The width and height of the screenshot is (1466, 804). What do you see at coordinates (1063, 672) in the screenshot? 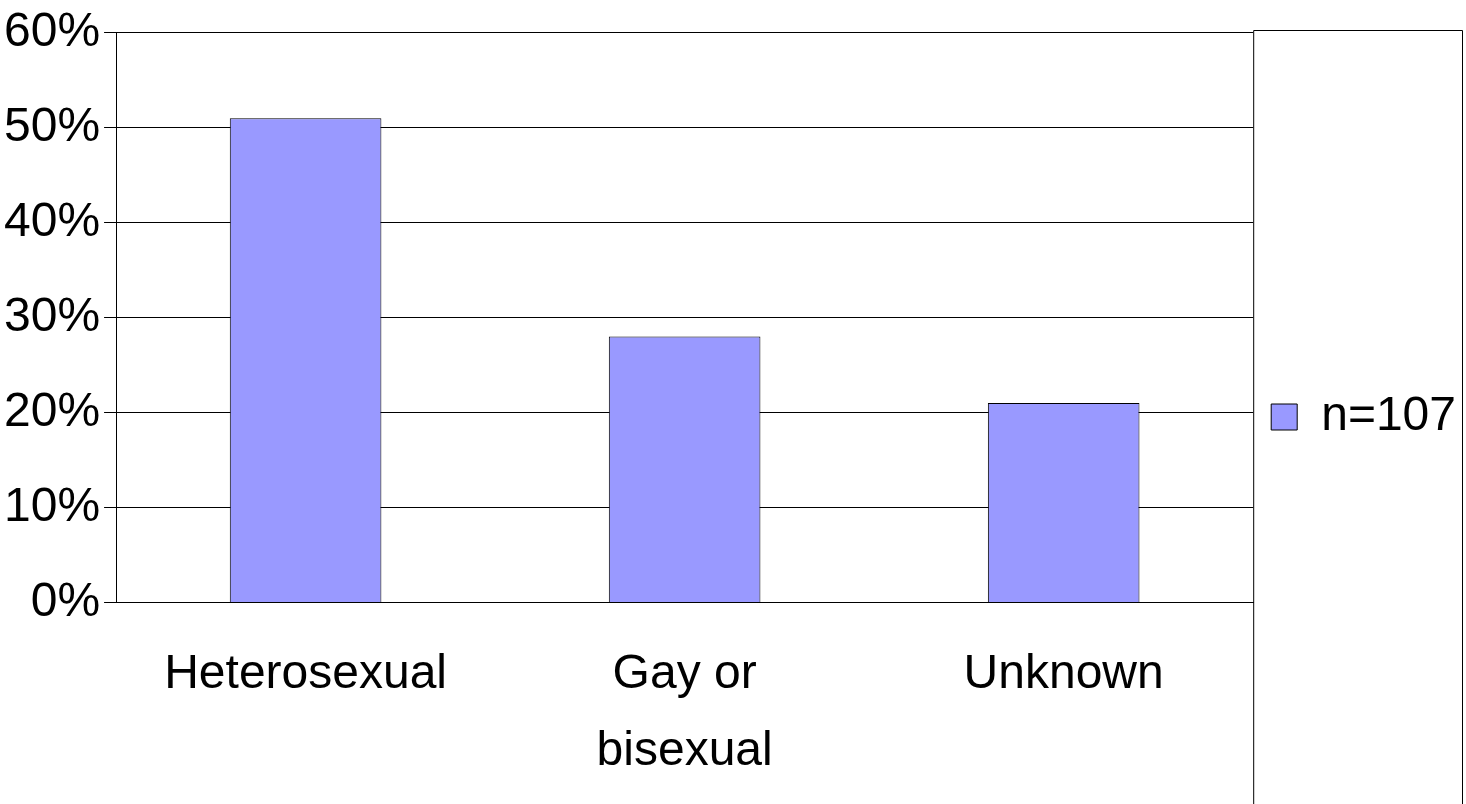
I see `x-tick-label: Unknown` at bounding box center [1063, 672].